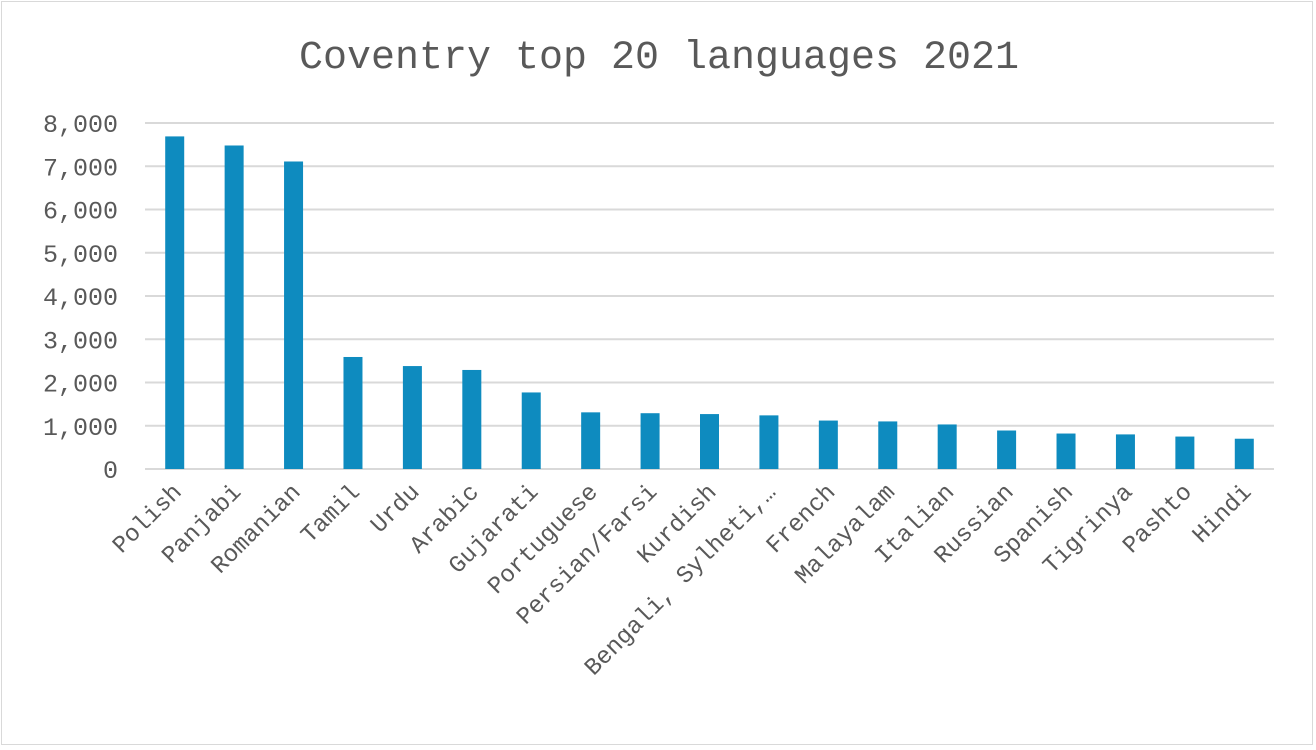  I want to click on y-tick-label: 0, so click(110, 471).